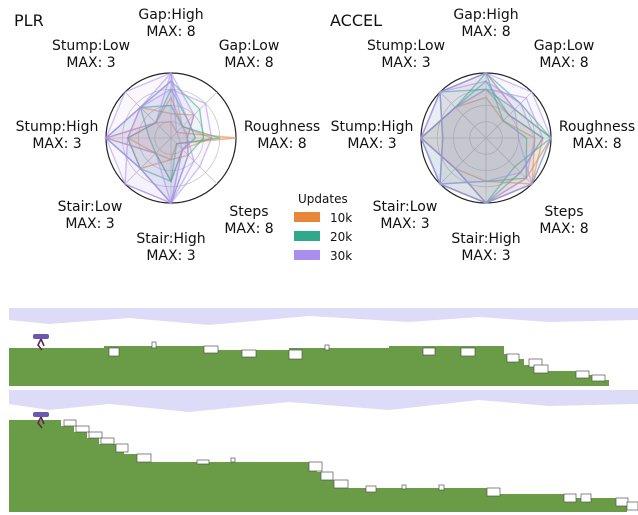 This screenshot has width=638, height=515. Describe the element at coordinates (341, 218) in the screenshot. I see `legend-label-10k: 10k` at that location.